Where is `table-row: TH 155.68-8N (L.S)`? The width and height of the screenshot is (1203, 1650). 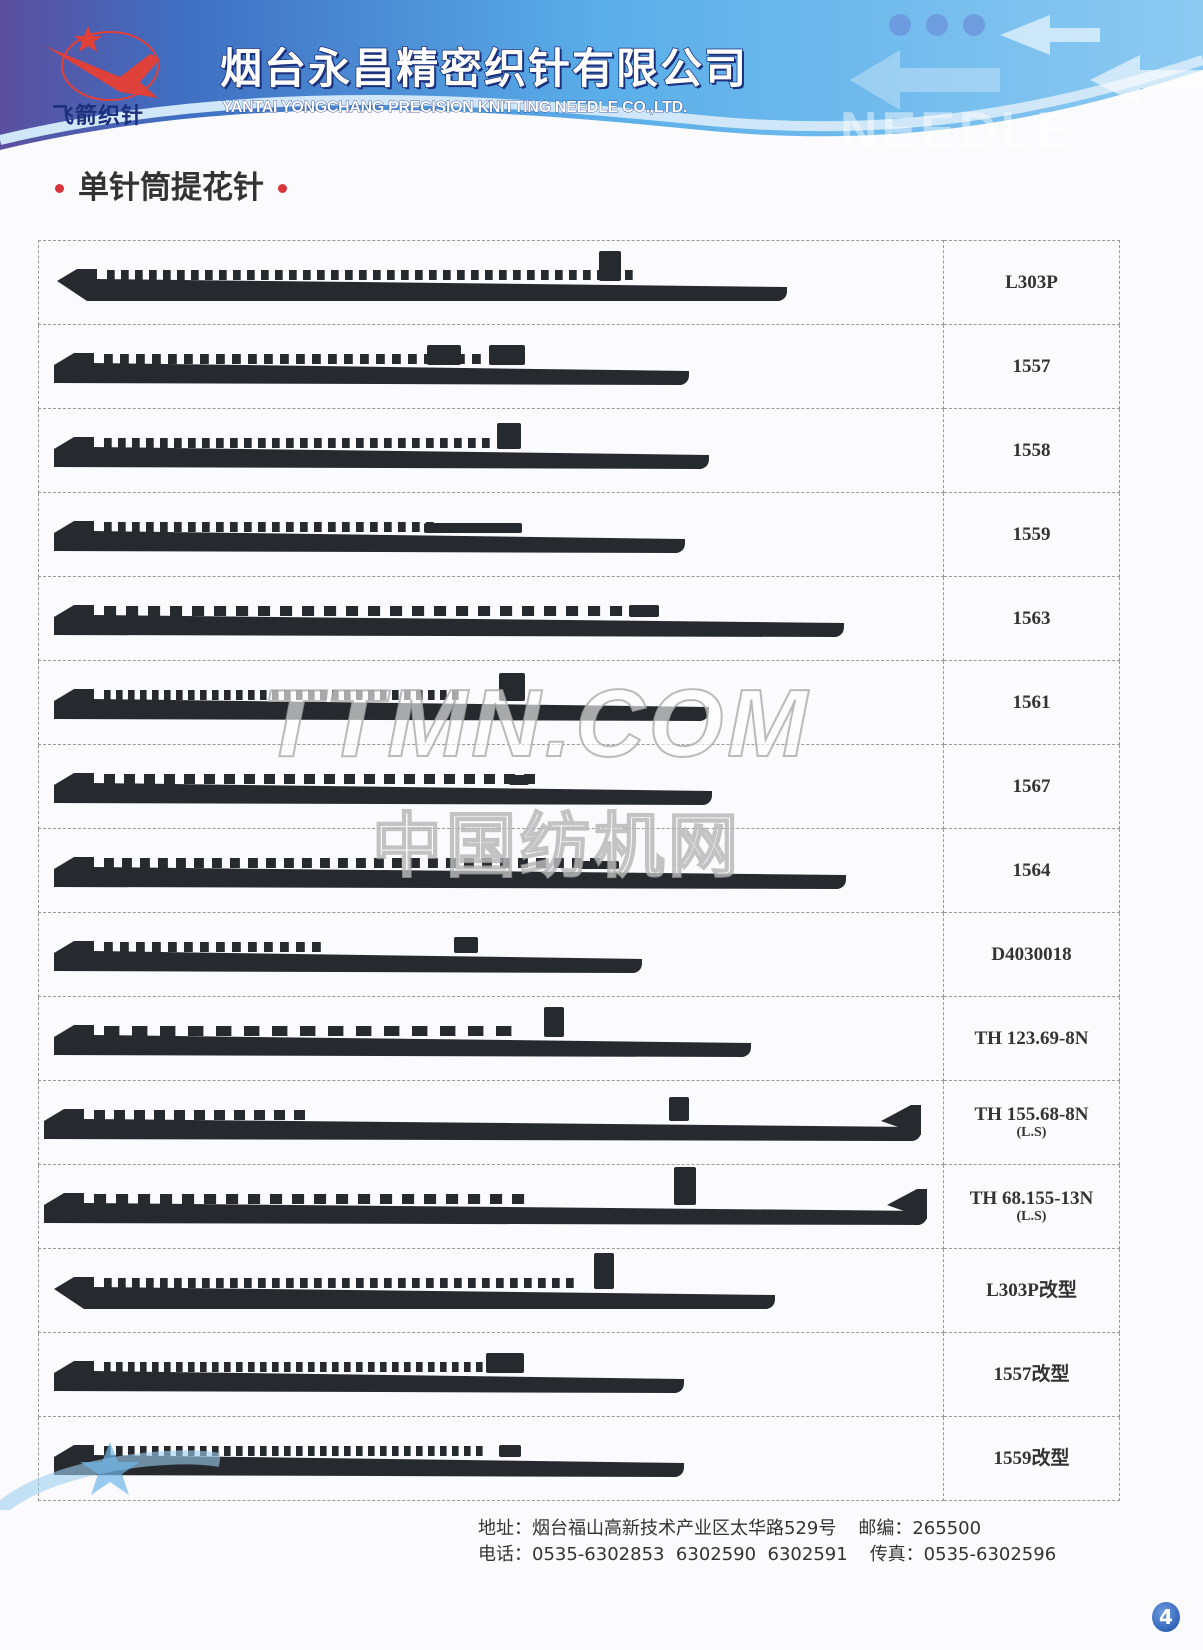 table-row: TH 155.68-8N (L.S) is located at coordinates (579, 1122).